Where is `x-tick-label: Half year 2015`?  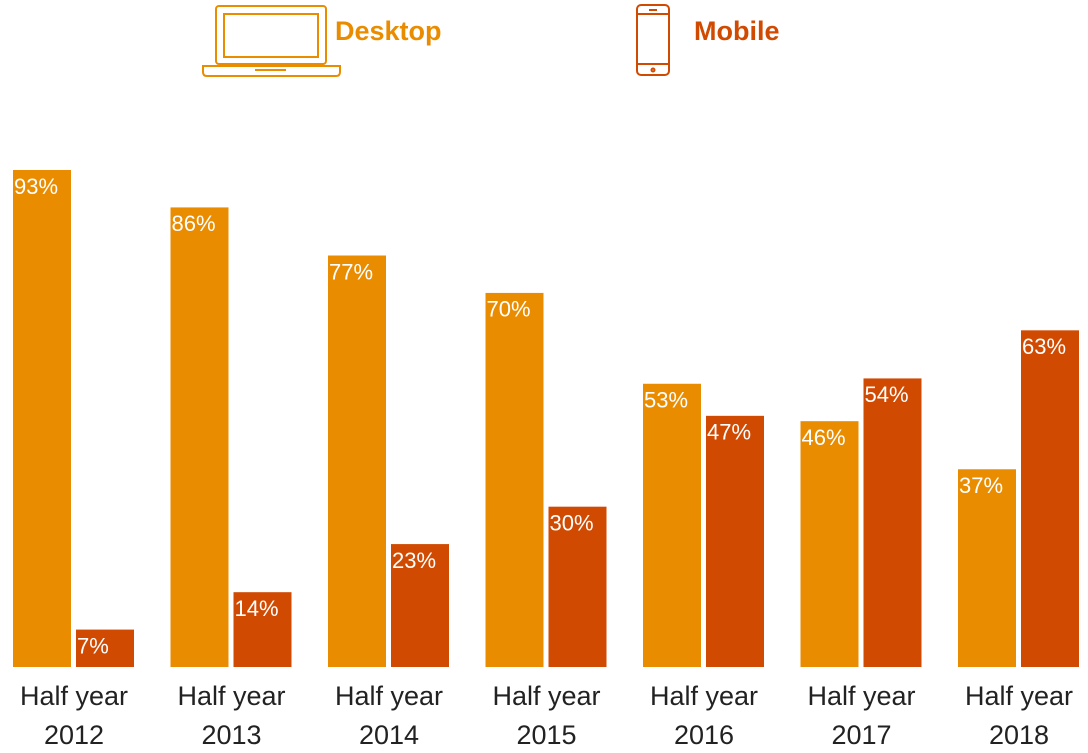
x-tick-label: Half year 2015 is located at coordinates (546, 715).